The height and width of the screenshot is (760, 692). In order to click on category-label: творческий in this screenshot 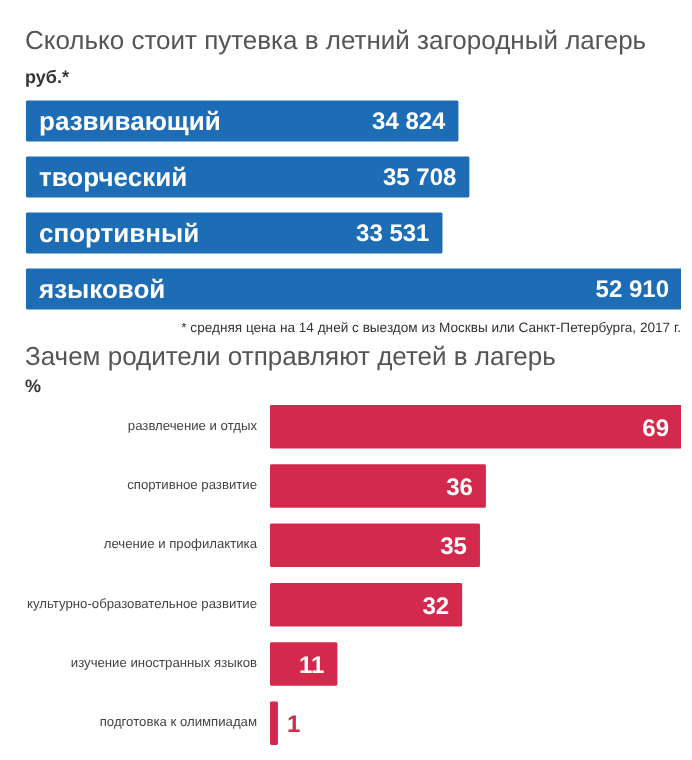, I will do `click(113, 177)`.